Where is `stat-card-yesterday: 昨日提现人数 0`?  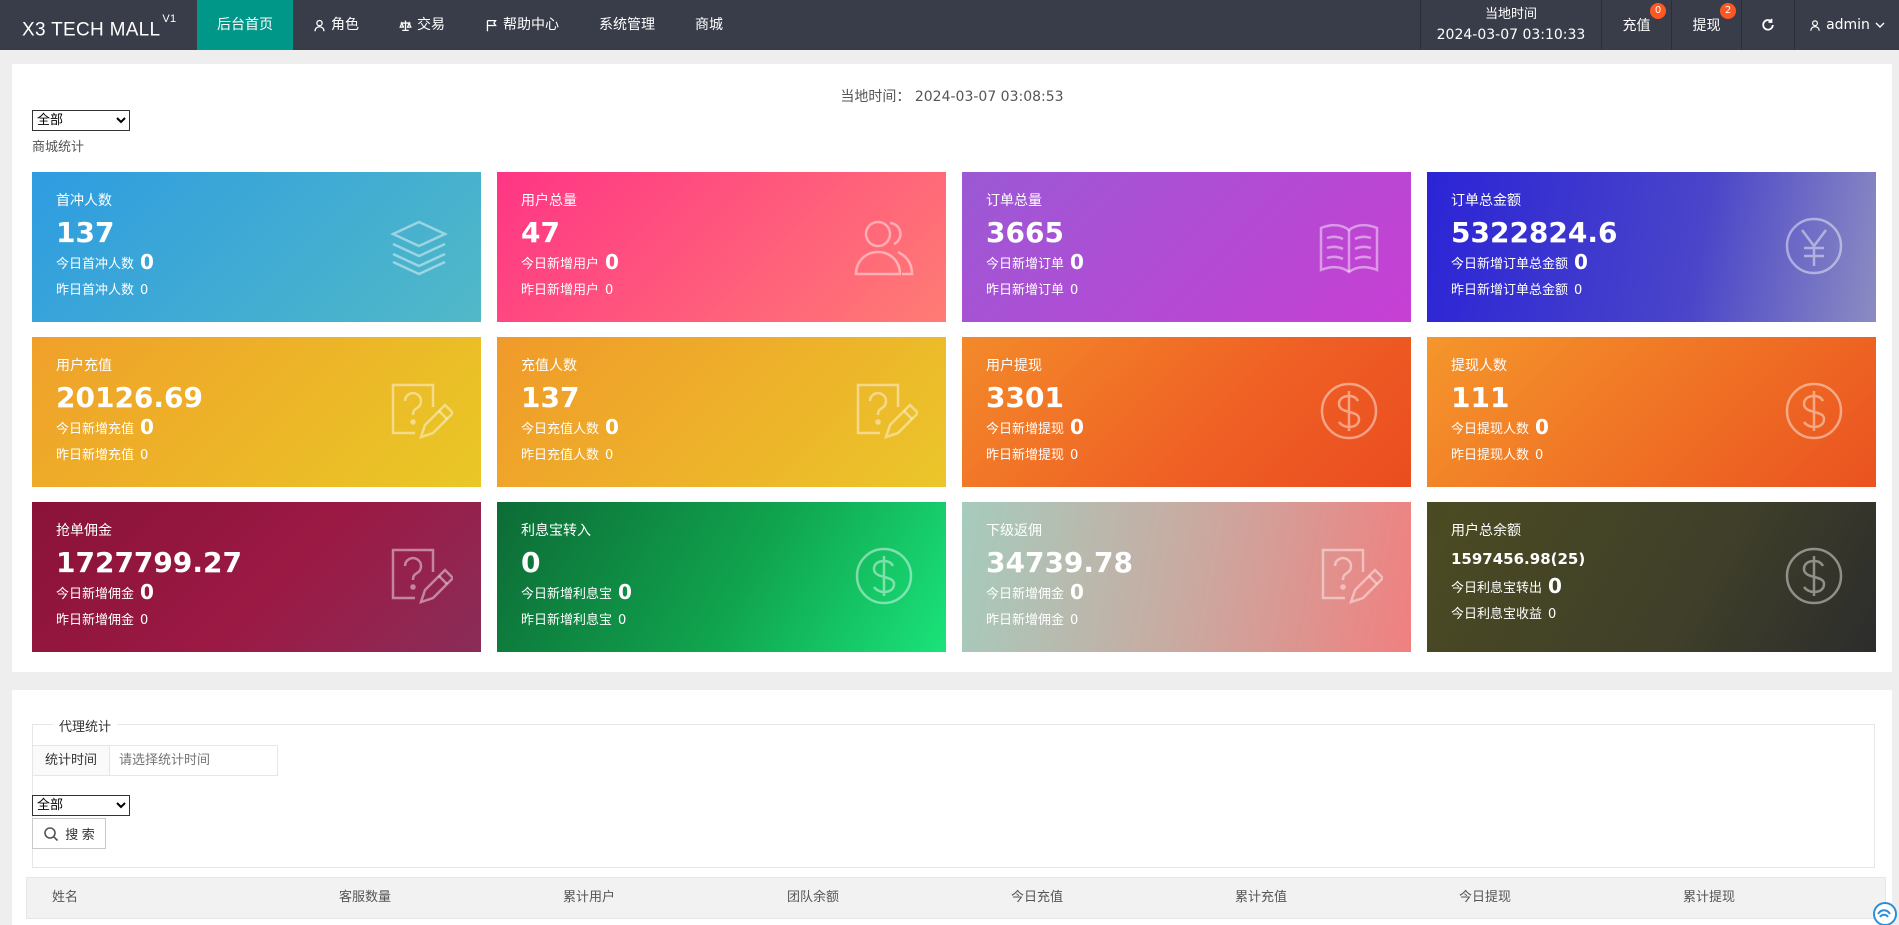 stat-card-yesterday: 昨日提现人数 0 is located at coordinates (1651, 456).